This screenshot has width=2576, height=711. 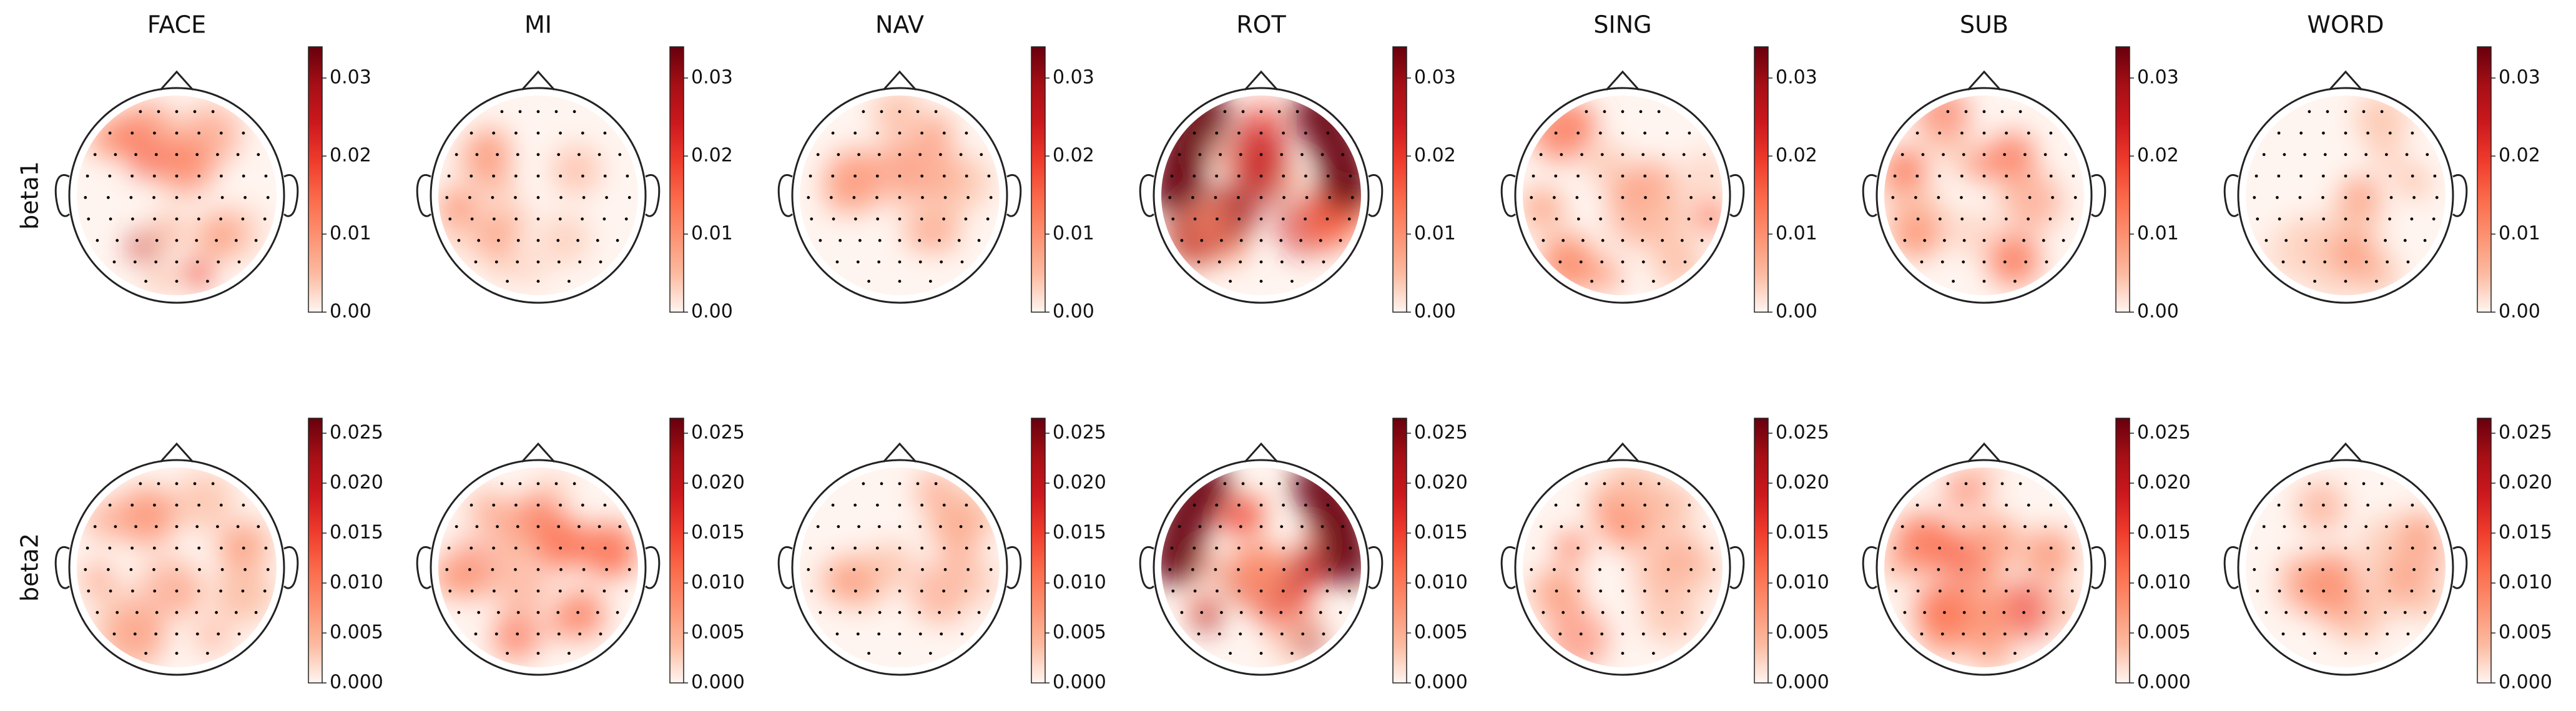 What do you see at coordinates (1261, 25) in the screenshot?
I see `column-title-rot: ROT` at bounding box center [1261, 25].